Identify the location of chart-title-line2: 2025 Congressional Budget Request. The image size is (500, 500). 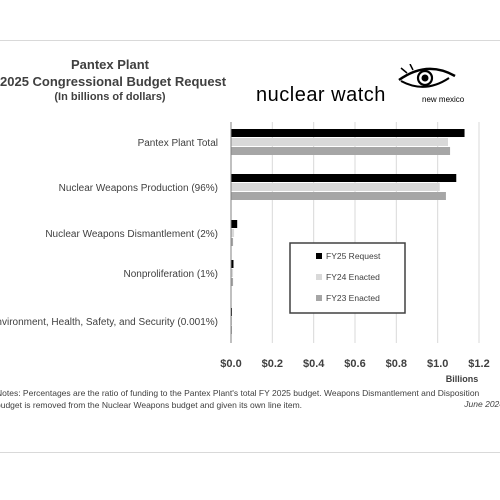
(113, 81).